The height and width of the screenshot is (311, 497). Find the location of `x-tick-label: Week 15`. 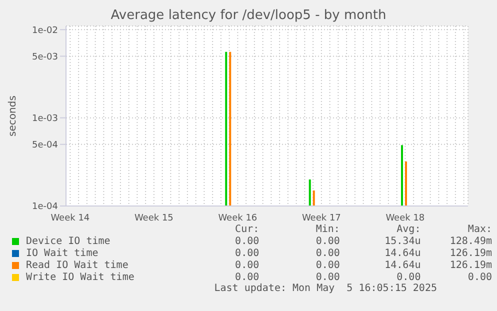

x-tick-label: Week 15 is located at coordinates (154, 218).